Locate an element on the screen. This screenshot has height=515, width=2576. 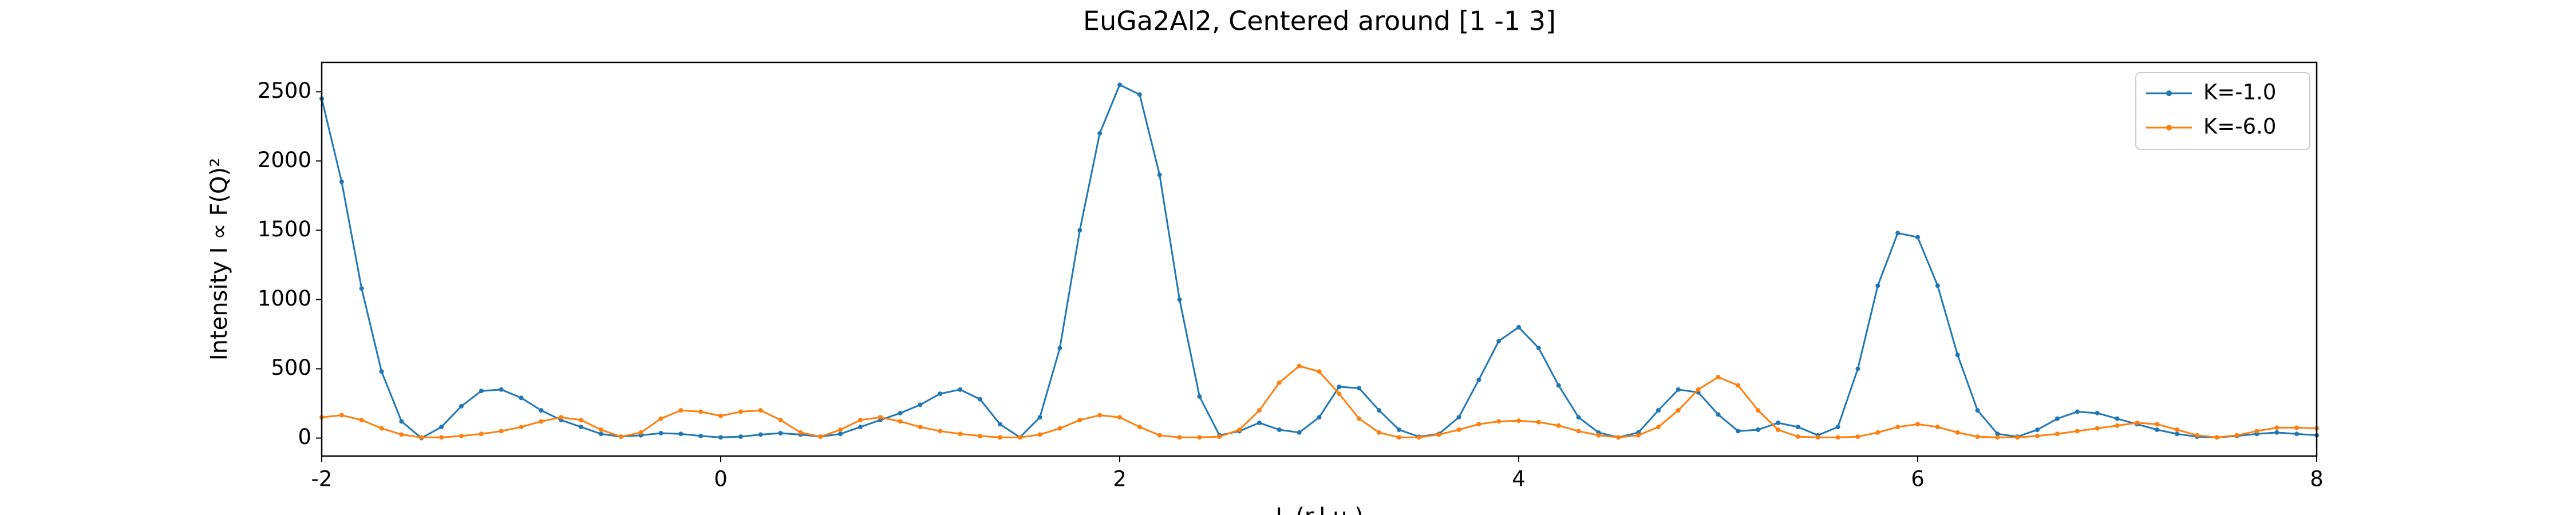
x-tick-label: 6 is located at coordinates (1918, 479).